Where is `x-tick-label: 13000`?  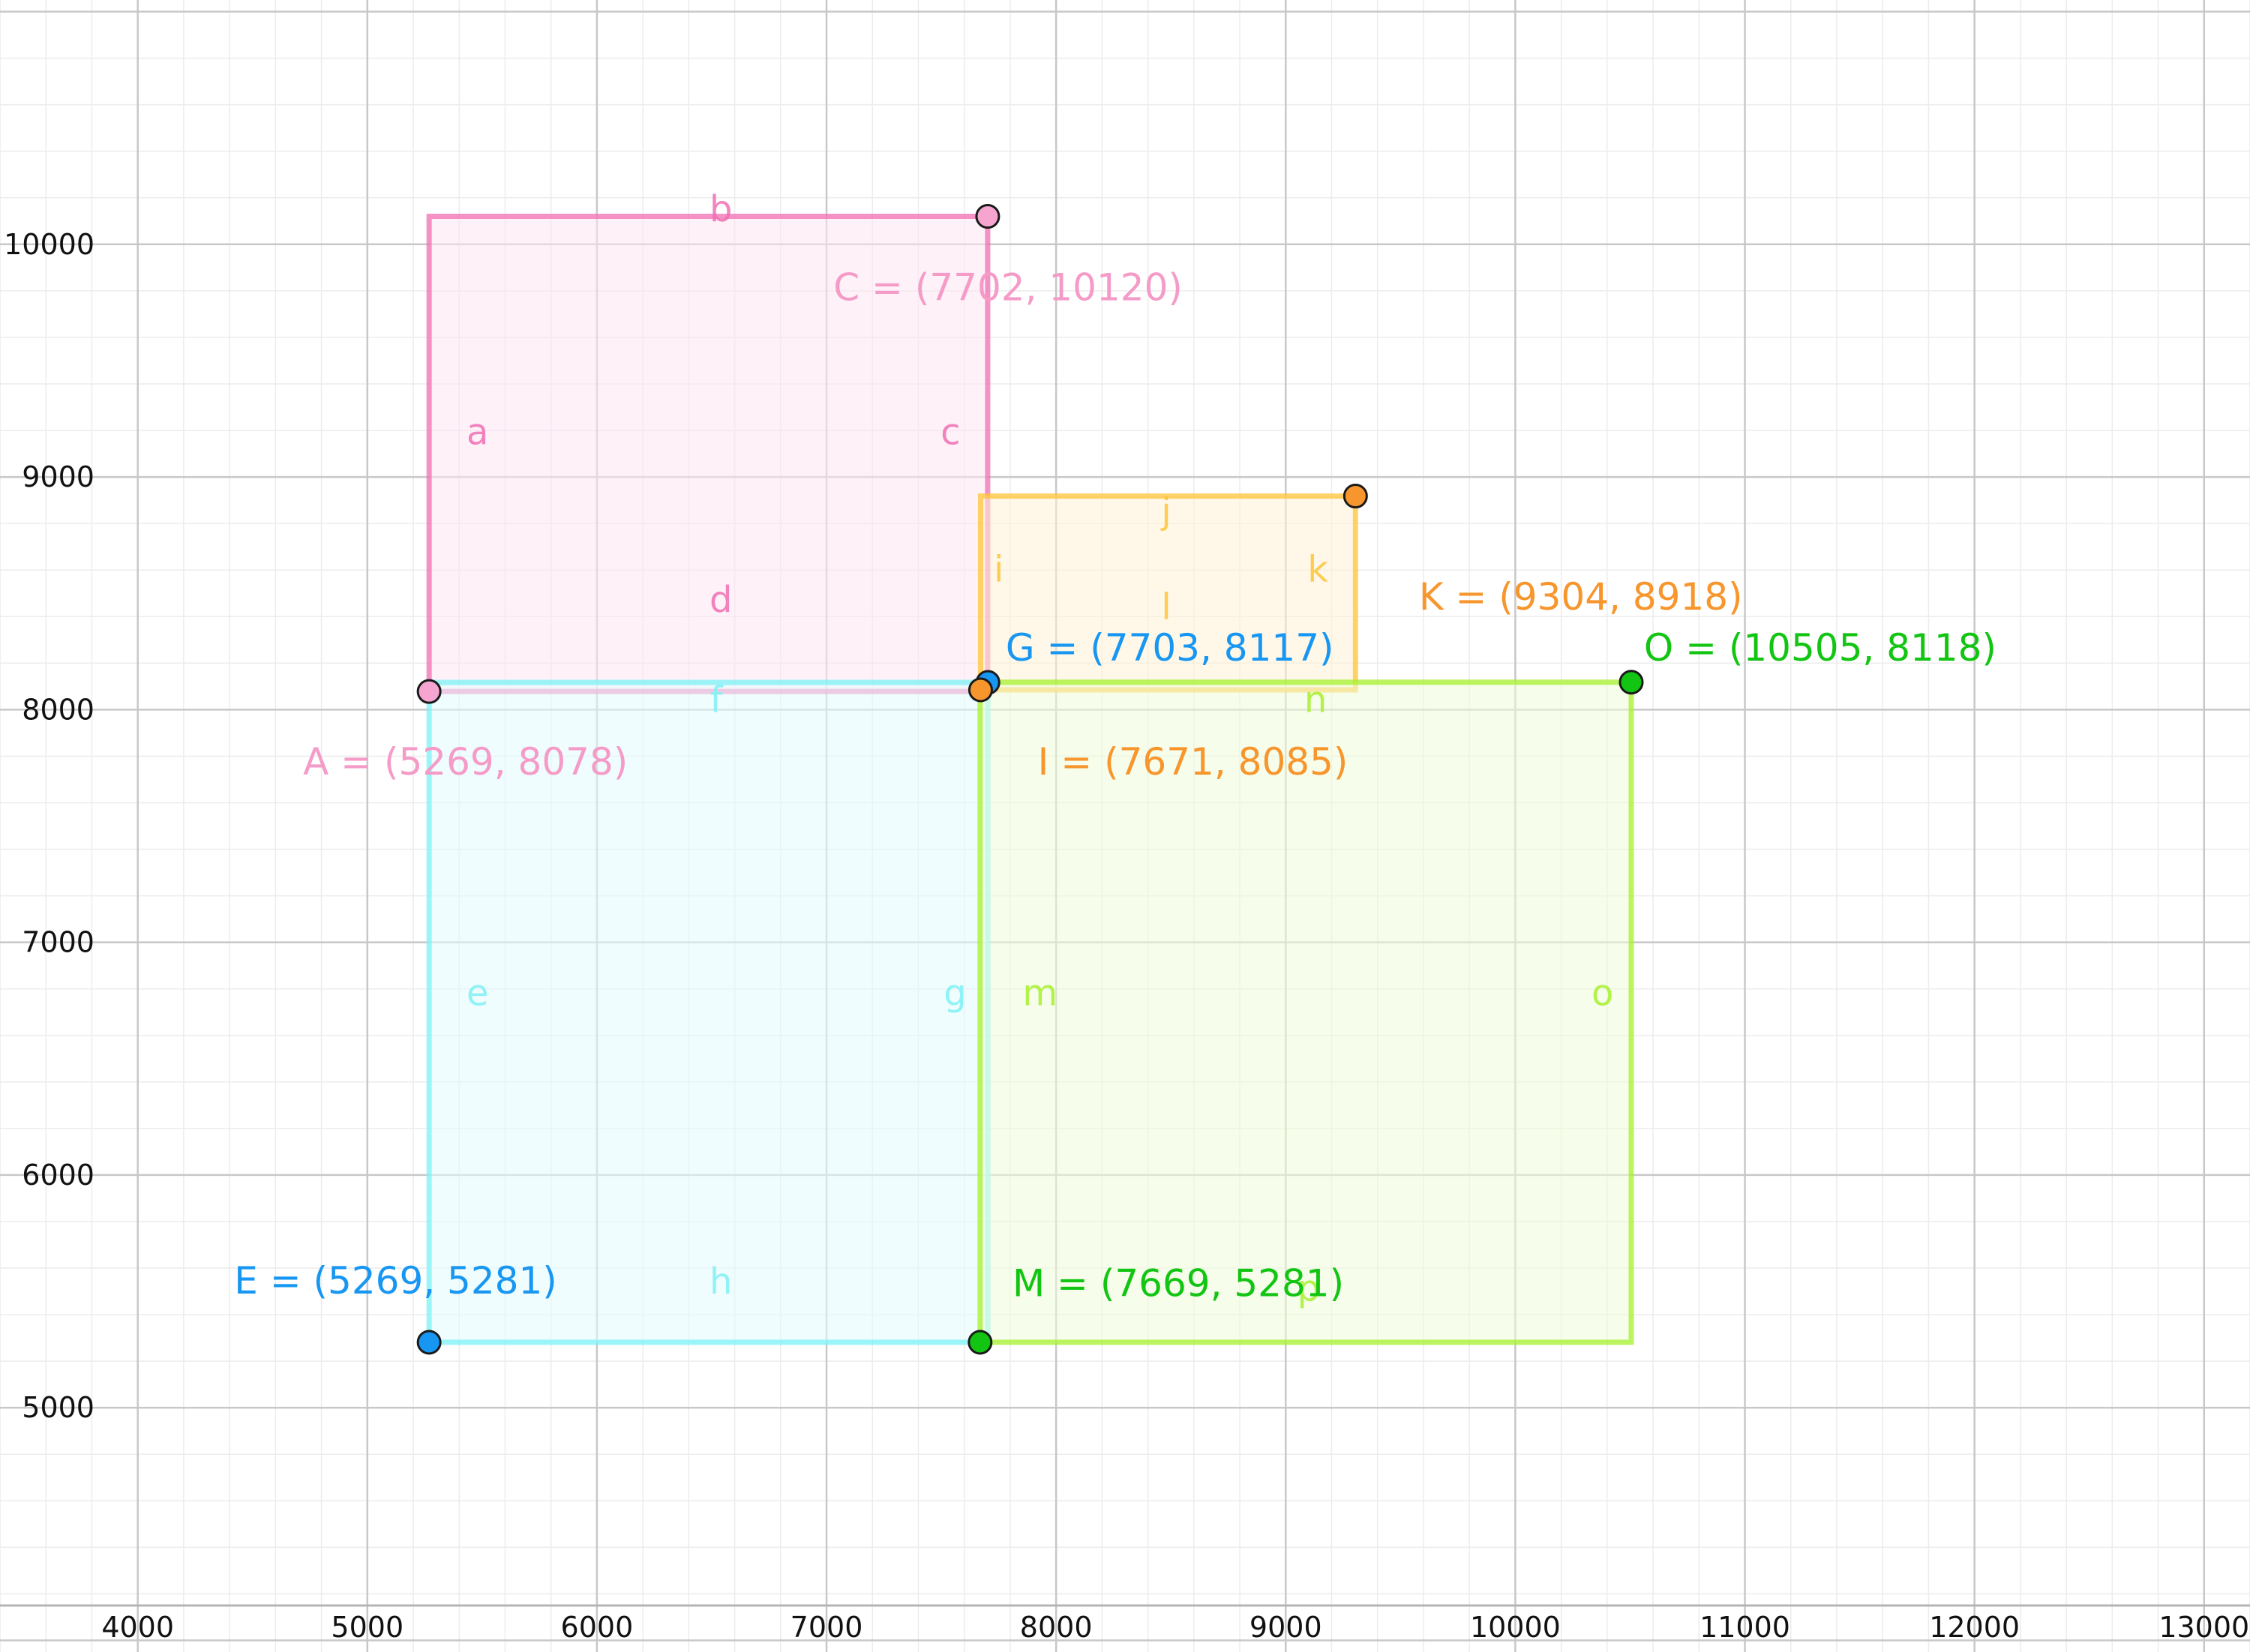 x-tick-label: 13000 is located at coordinates (2203, 1627).